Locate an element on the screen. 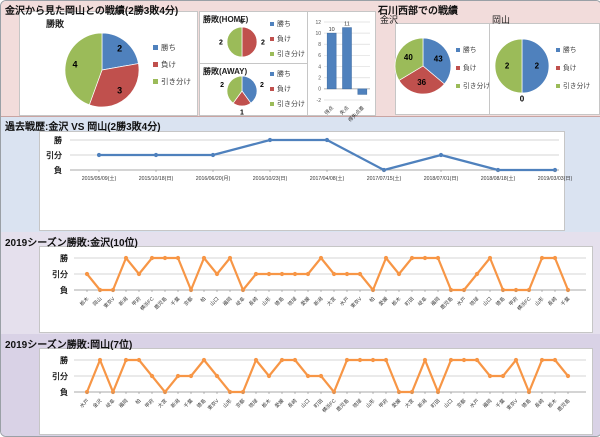 This screenshot has height=437, width=600. goals-bar-chart: 12 10 8 6 4 2 0 -2 10 得点 11 失点 得失点差 is located at coordinates (341, 67).